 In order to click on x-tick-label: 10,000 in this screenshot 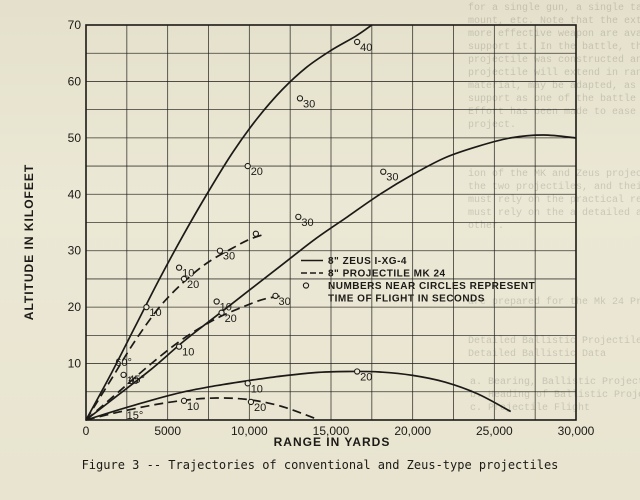, I will do `click(249, 431)`.